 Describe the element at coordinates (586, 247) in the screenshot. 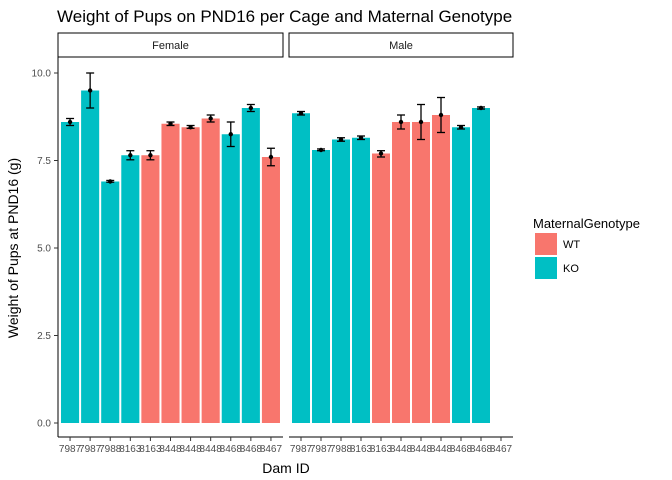

I see `legend: MaternalGenotype WT KO` at that location.